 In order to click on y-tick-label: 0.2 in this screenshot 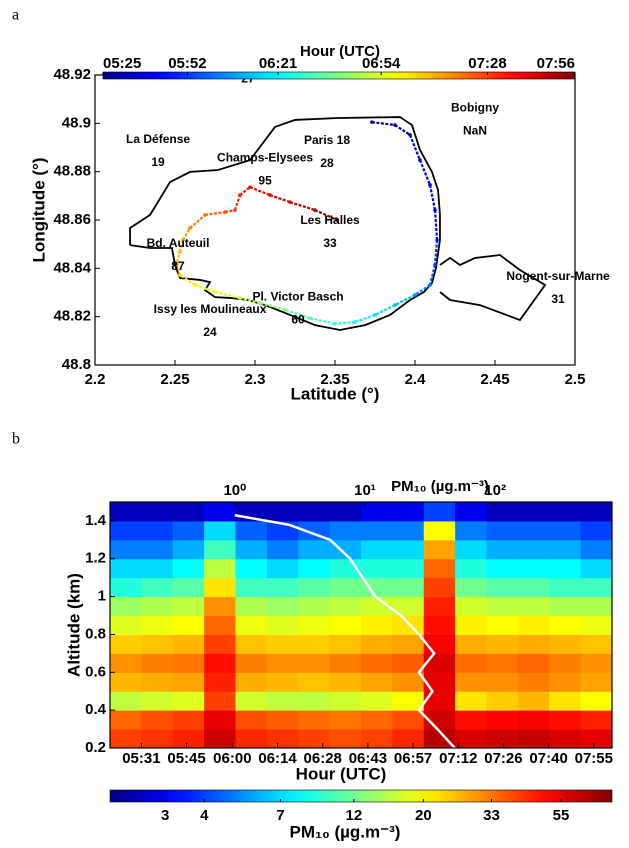, I will do `click(95, 747)`.